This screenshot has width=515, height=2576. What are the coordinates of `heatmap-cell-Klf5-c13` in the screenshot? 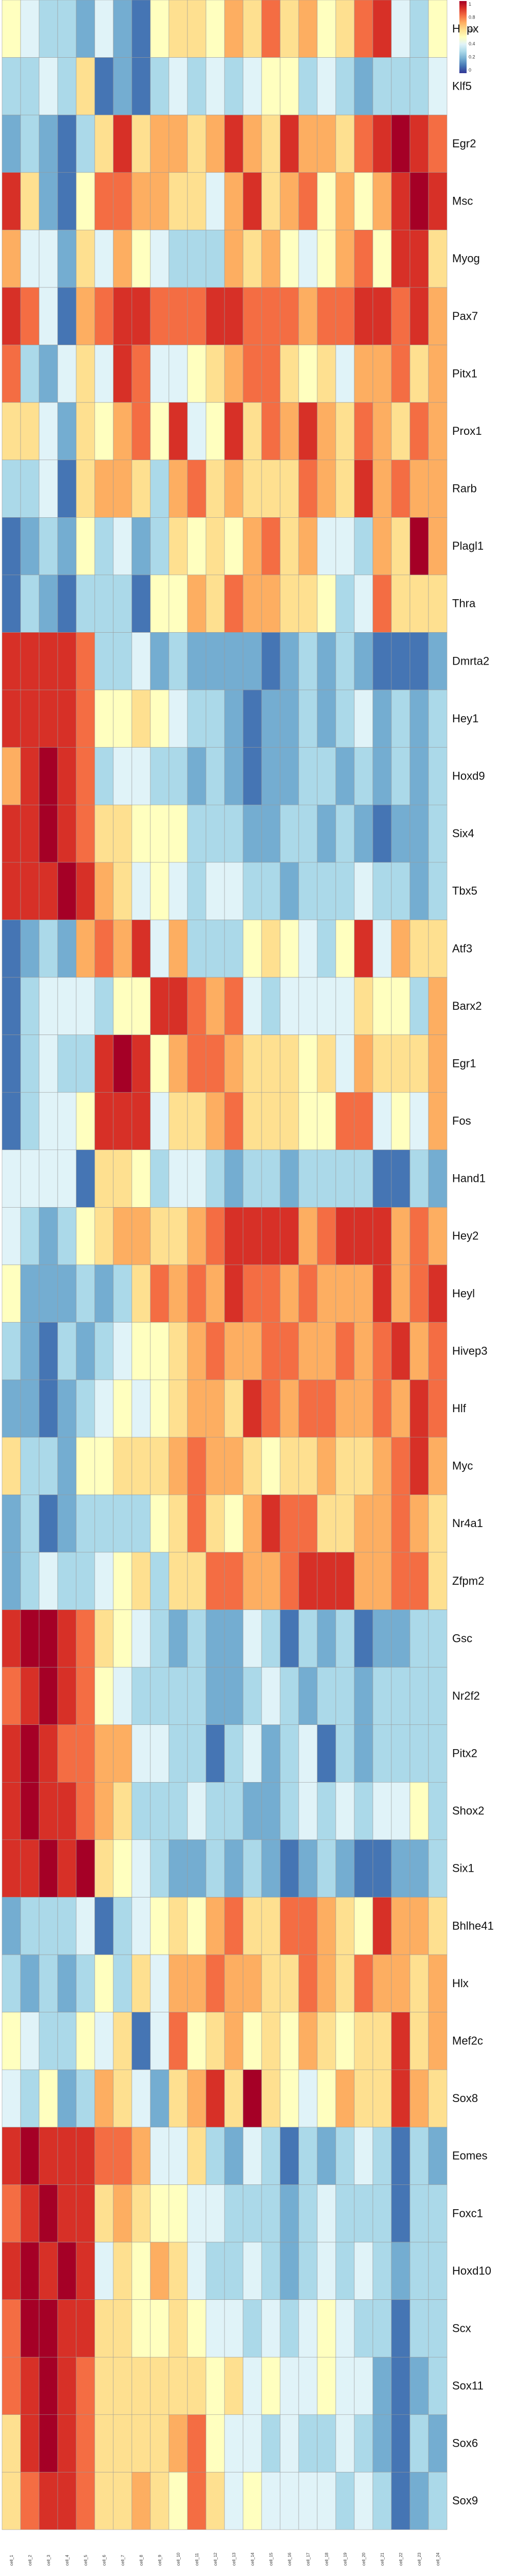 It's located at (234, 86).